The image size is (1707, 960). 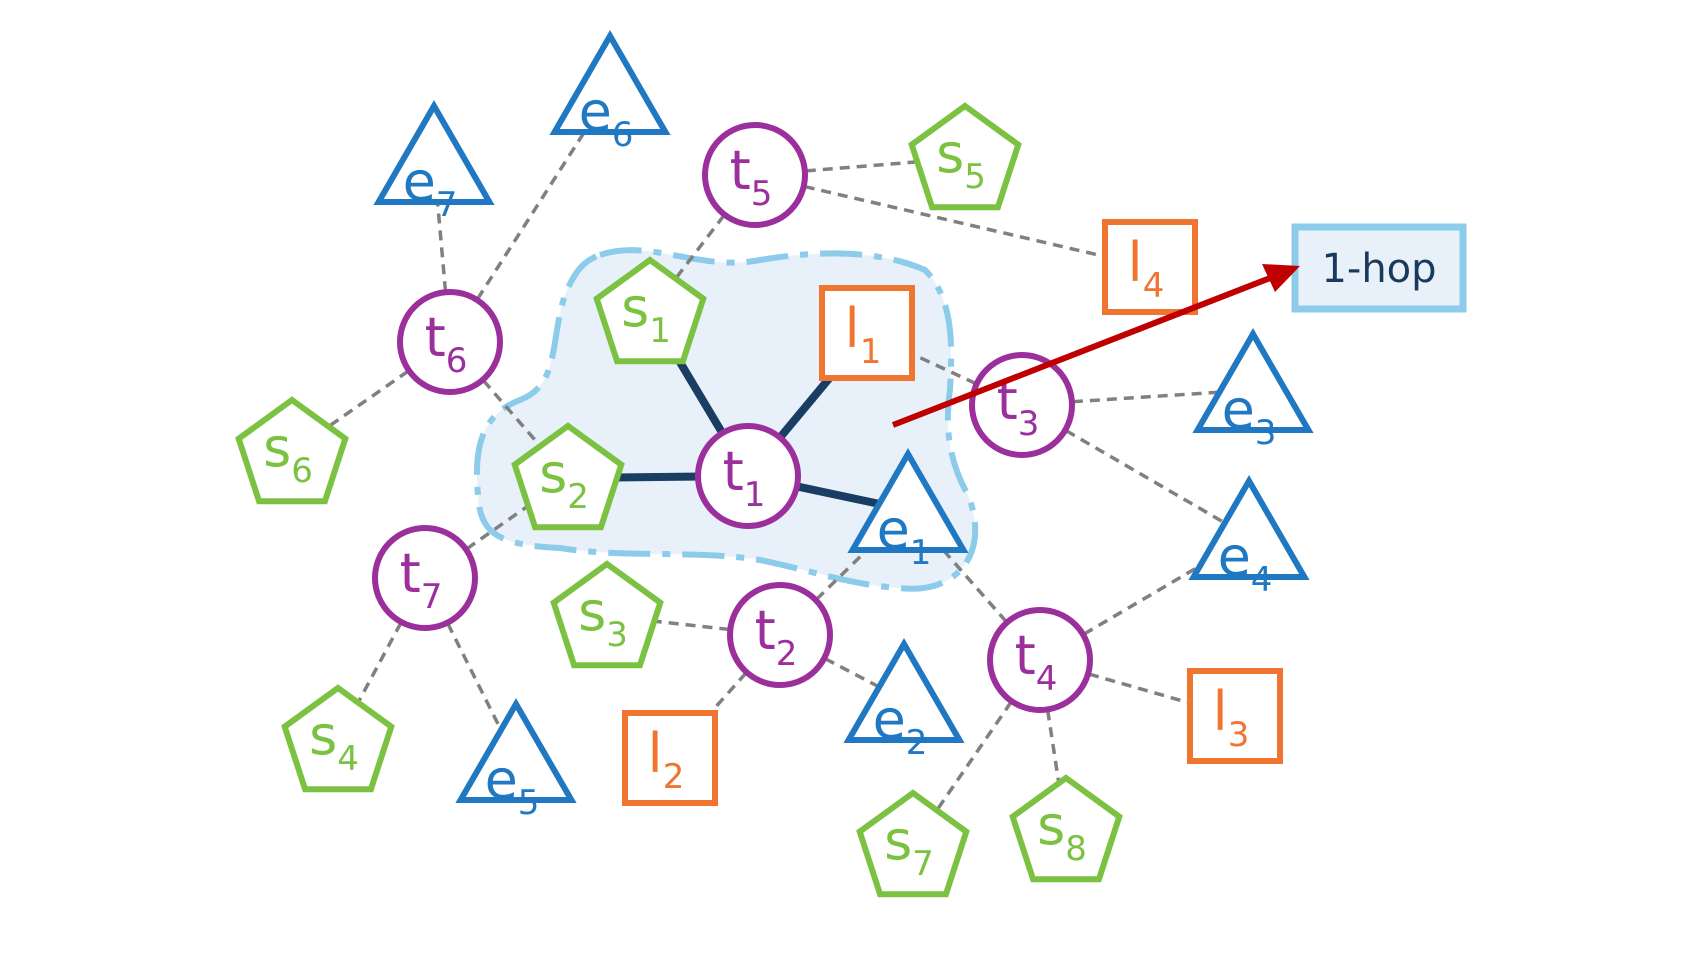 I want to click on node-e6: e6, so click(x=610, y=92).